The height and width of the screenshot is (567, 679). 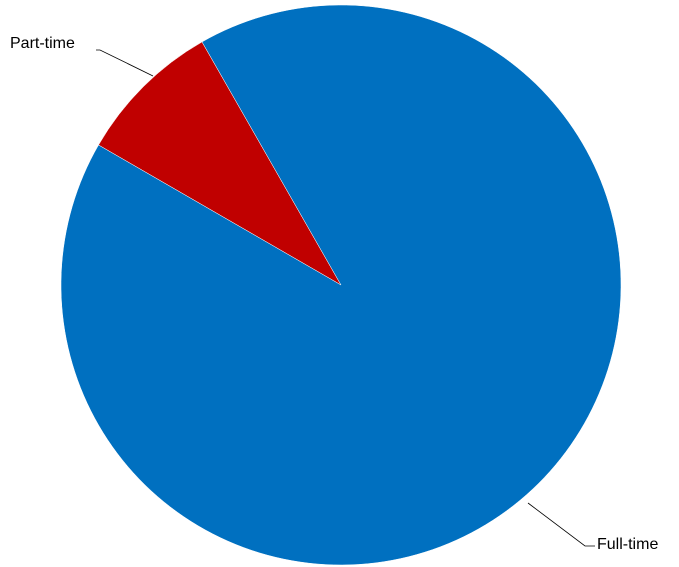 I want to click on slice-label-part-time: Part-time, so click(x=42, y=43).